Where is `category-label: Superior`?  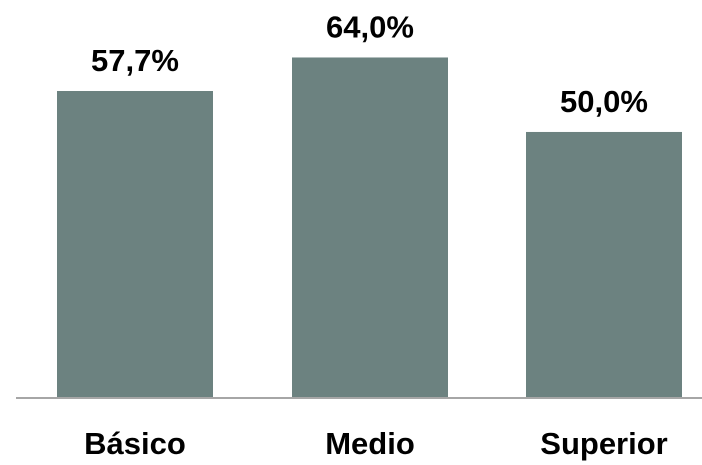 category-label: Superior is located at coordinates (603, 443).